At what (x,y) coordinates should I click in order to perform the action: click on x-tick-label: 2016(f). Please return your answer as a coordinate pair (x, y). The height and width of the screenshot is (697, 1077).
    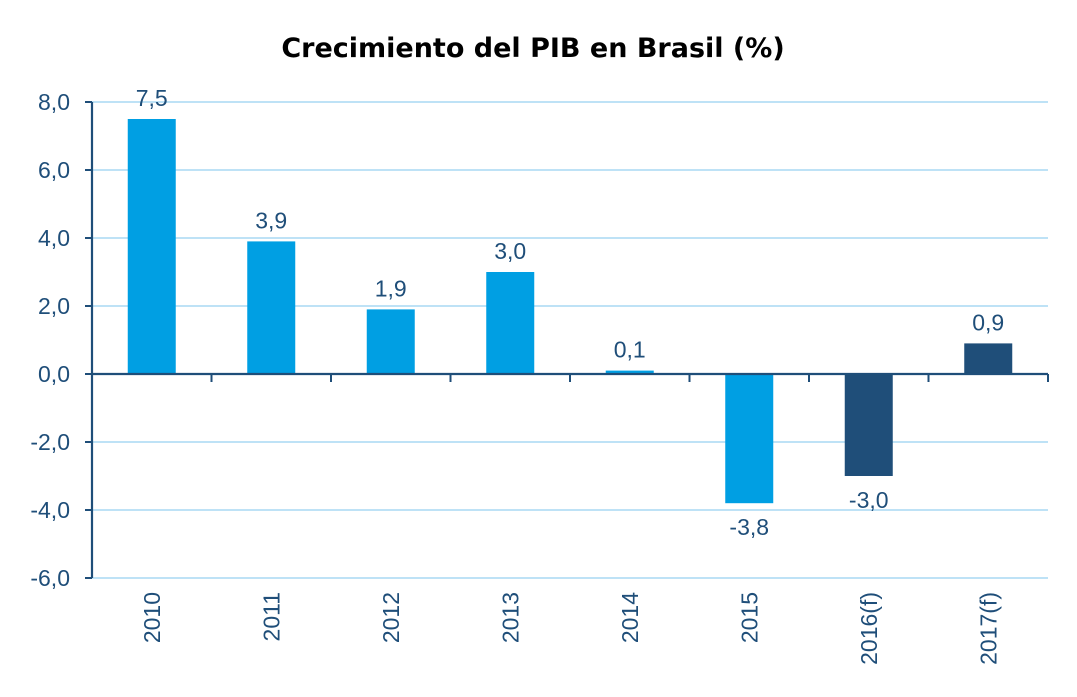
    Looking at the image, I should click on (869, 628).